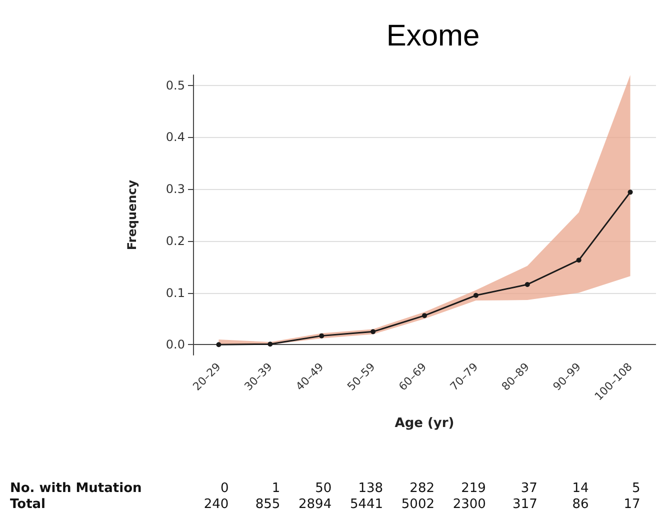 Image resolution: width=664 pixels, height=524 pixels. I want to click on text: 5, so click(636, 488).